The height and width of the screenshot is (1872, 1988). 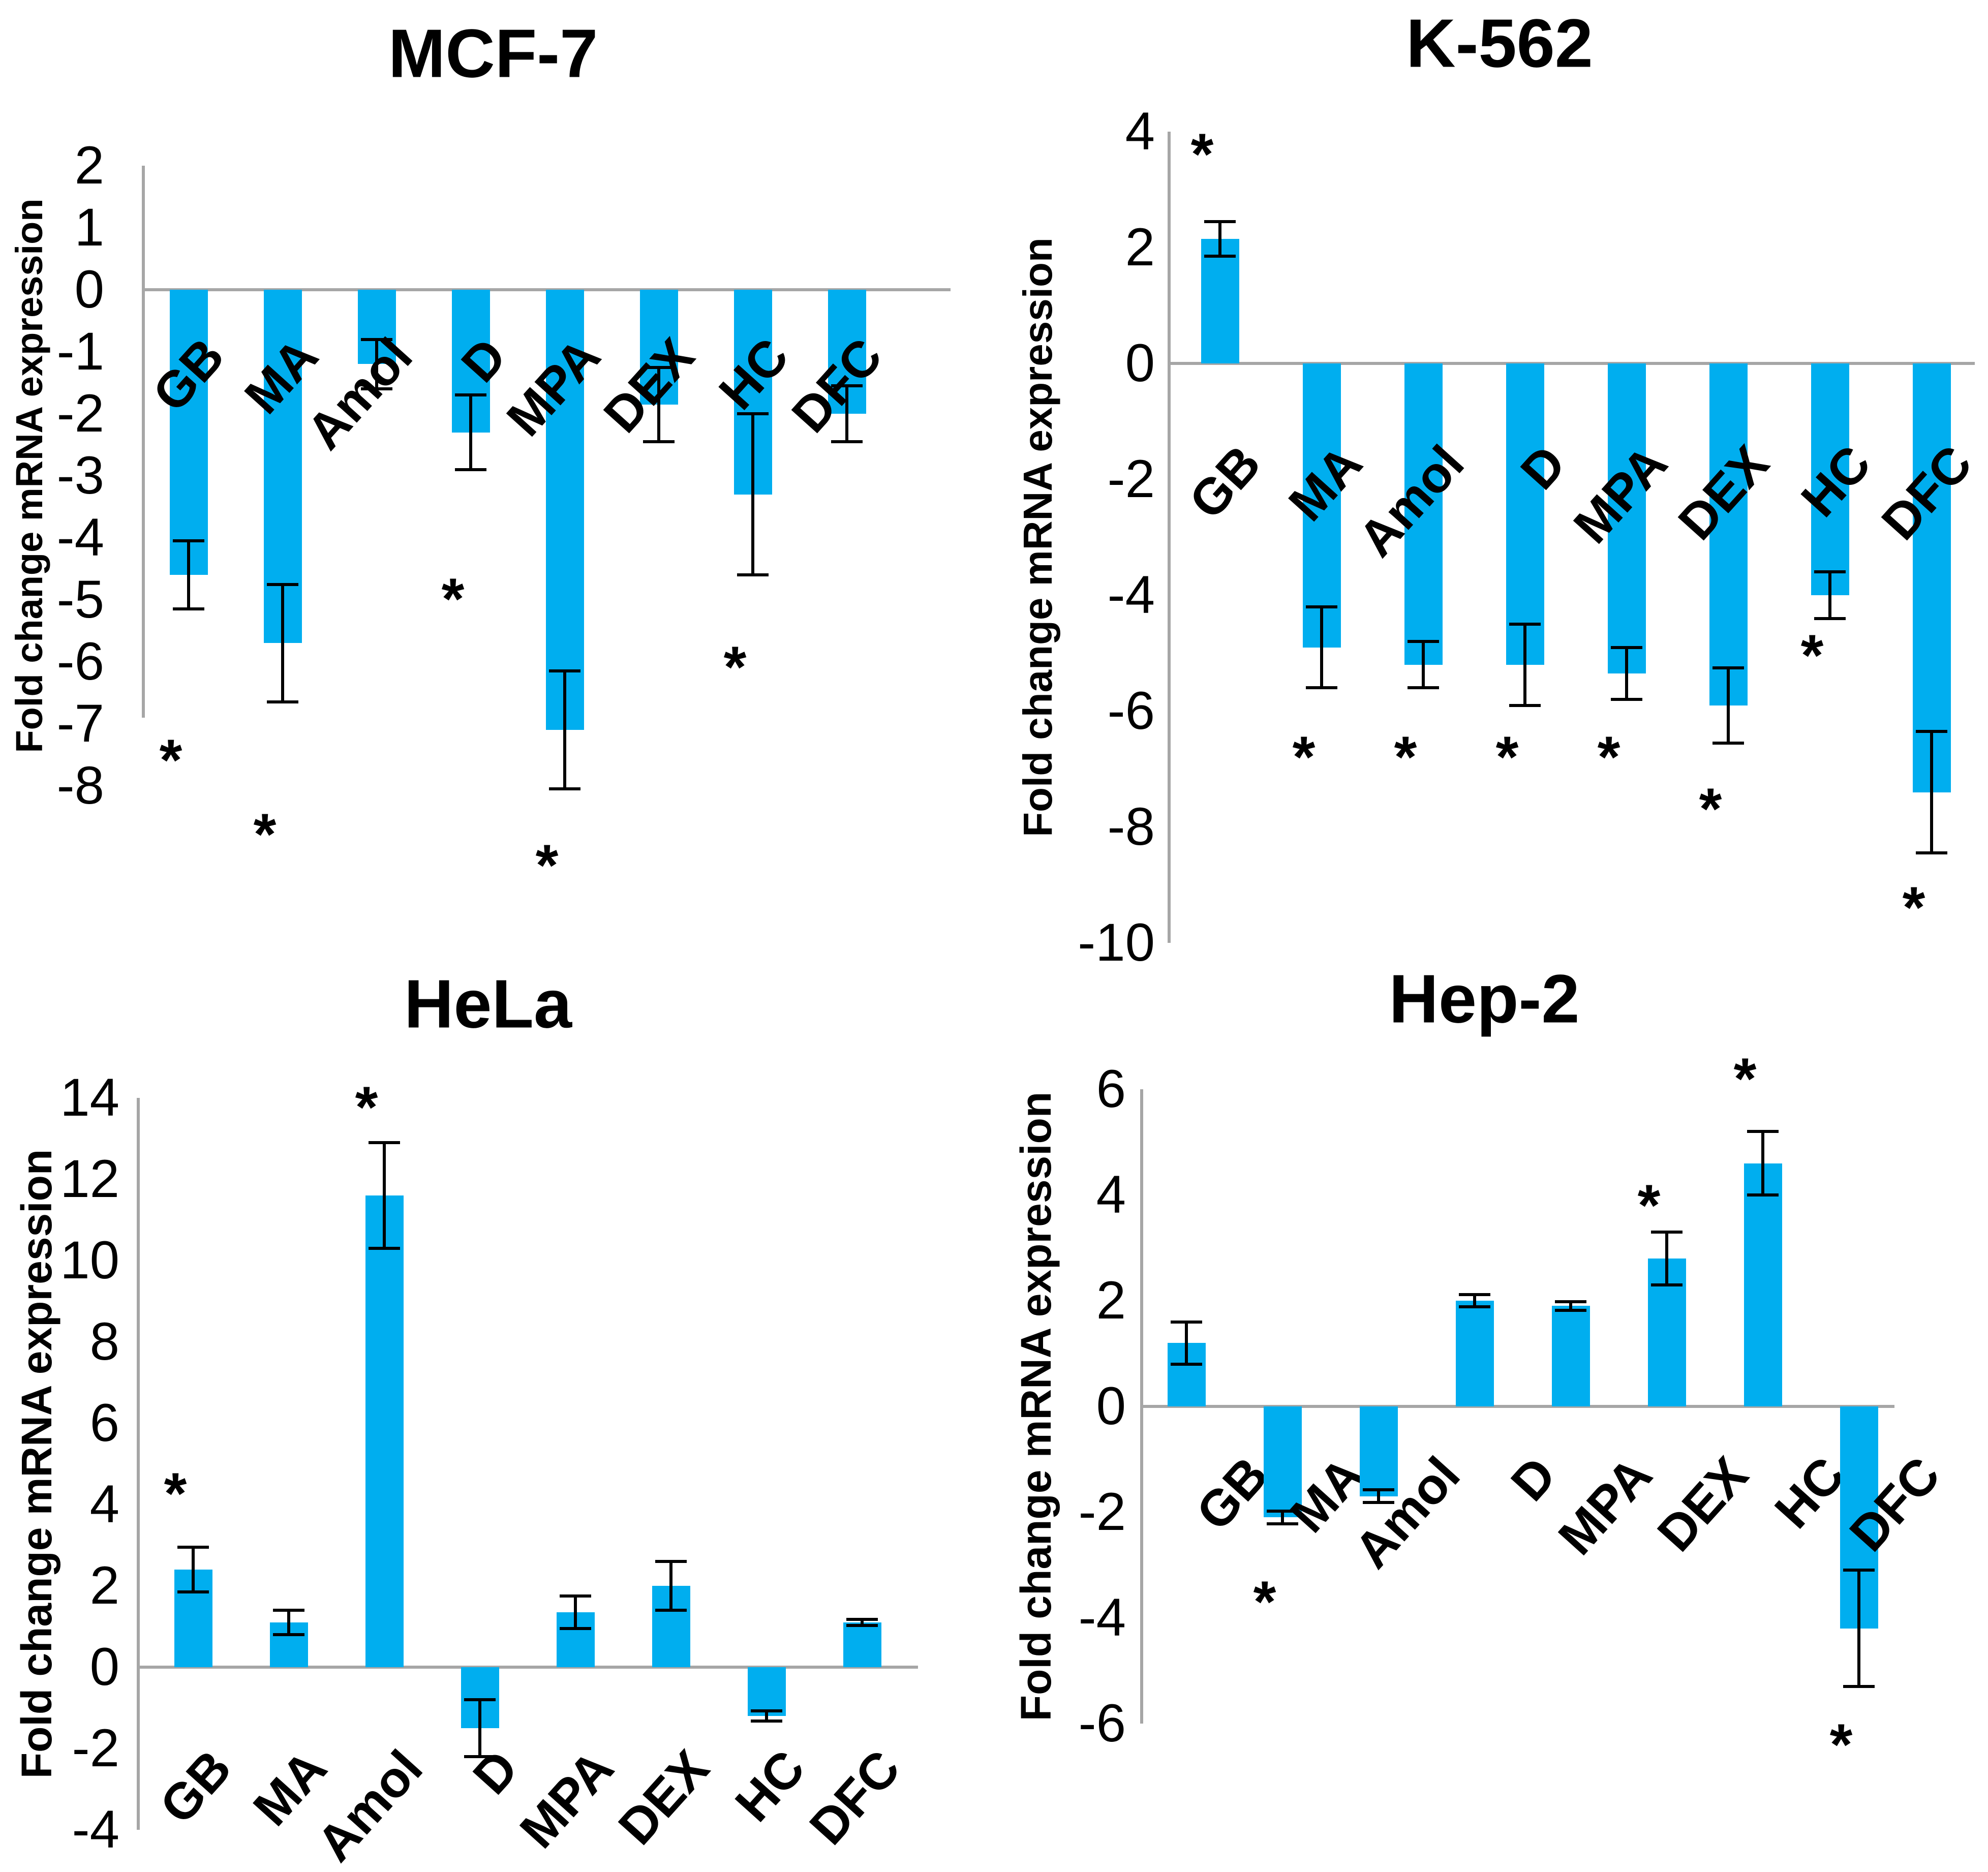 What do you see at coordinates (1379, 1451) in the screenshot?
I see `bar-amol` at bounding box center [1379, 1451].